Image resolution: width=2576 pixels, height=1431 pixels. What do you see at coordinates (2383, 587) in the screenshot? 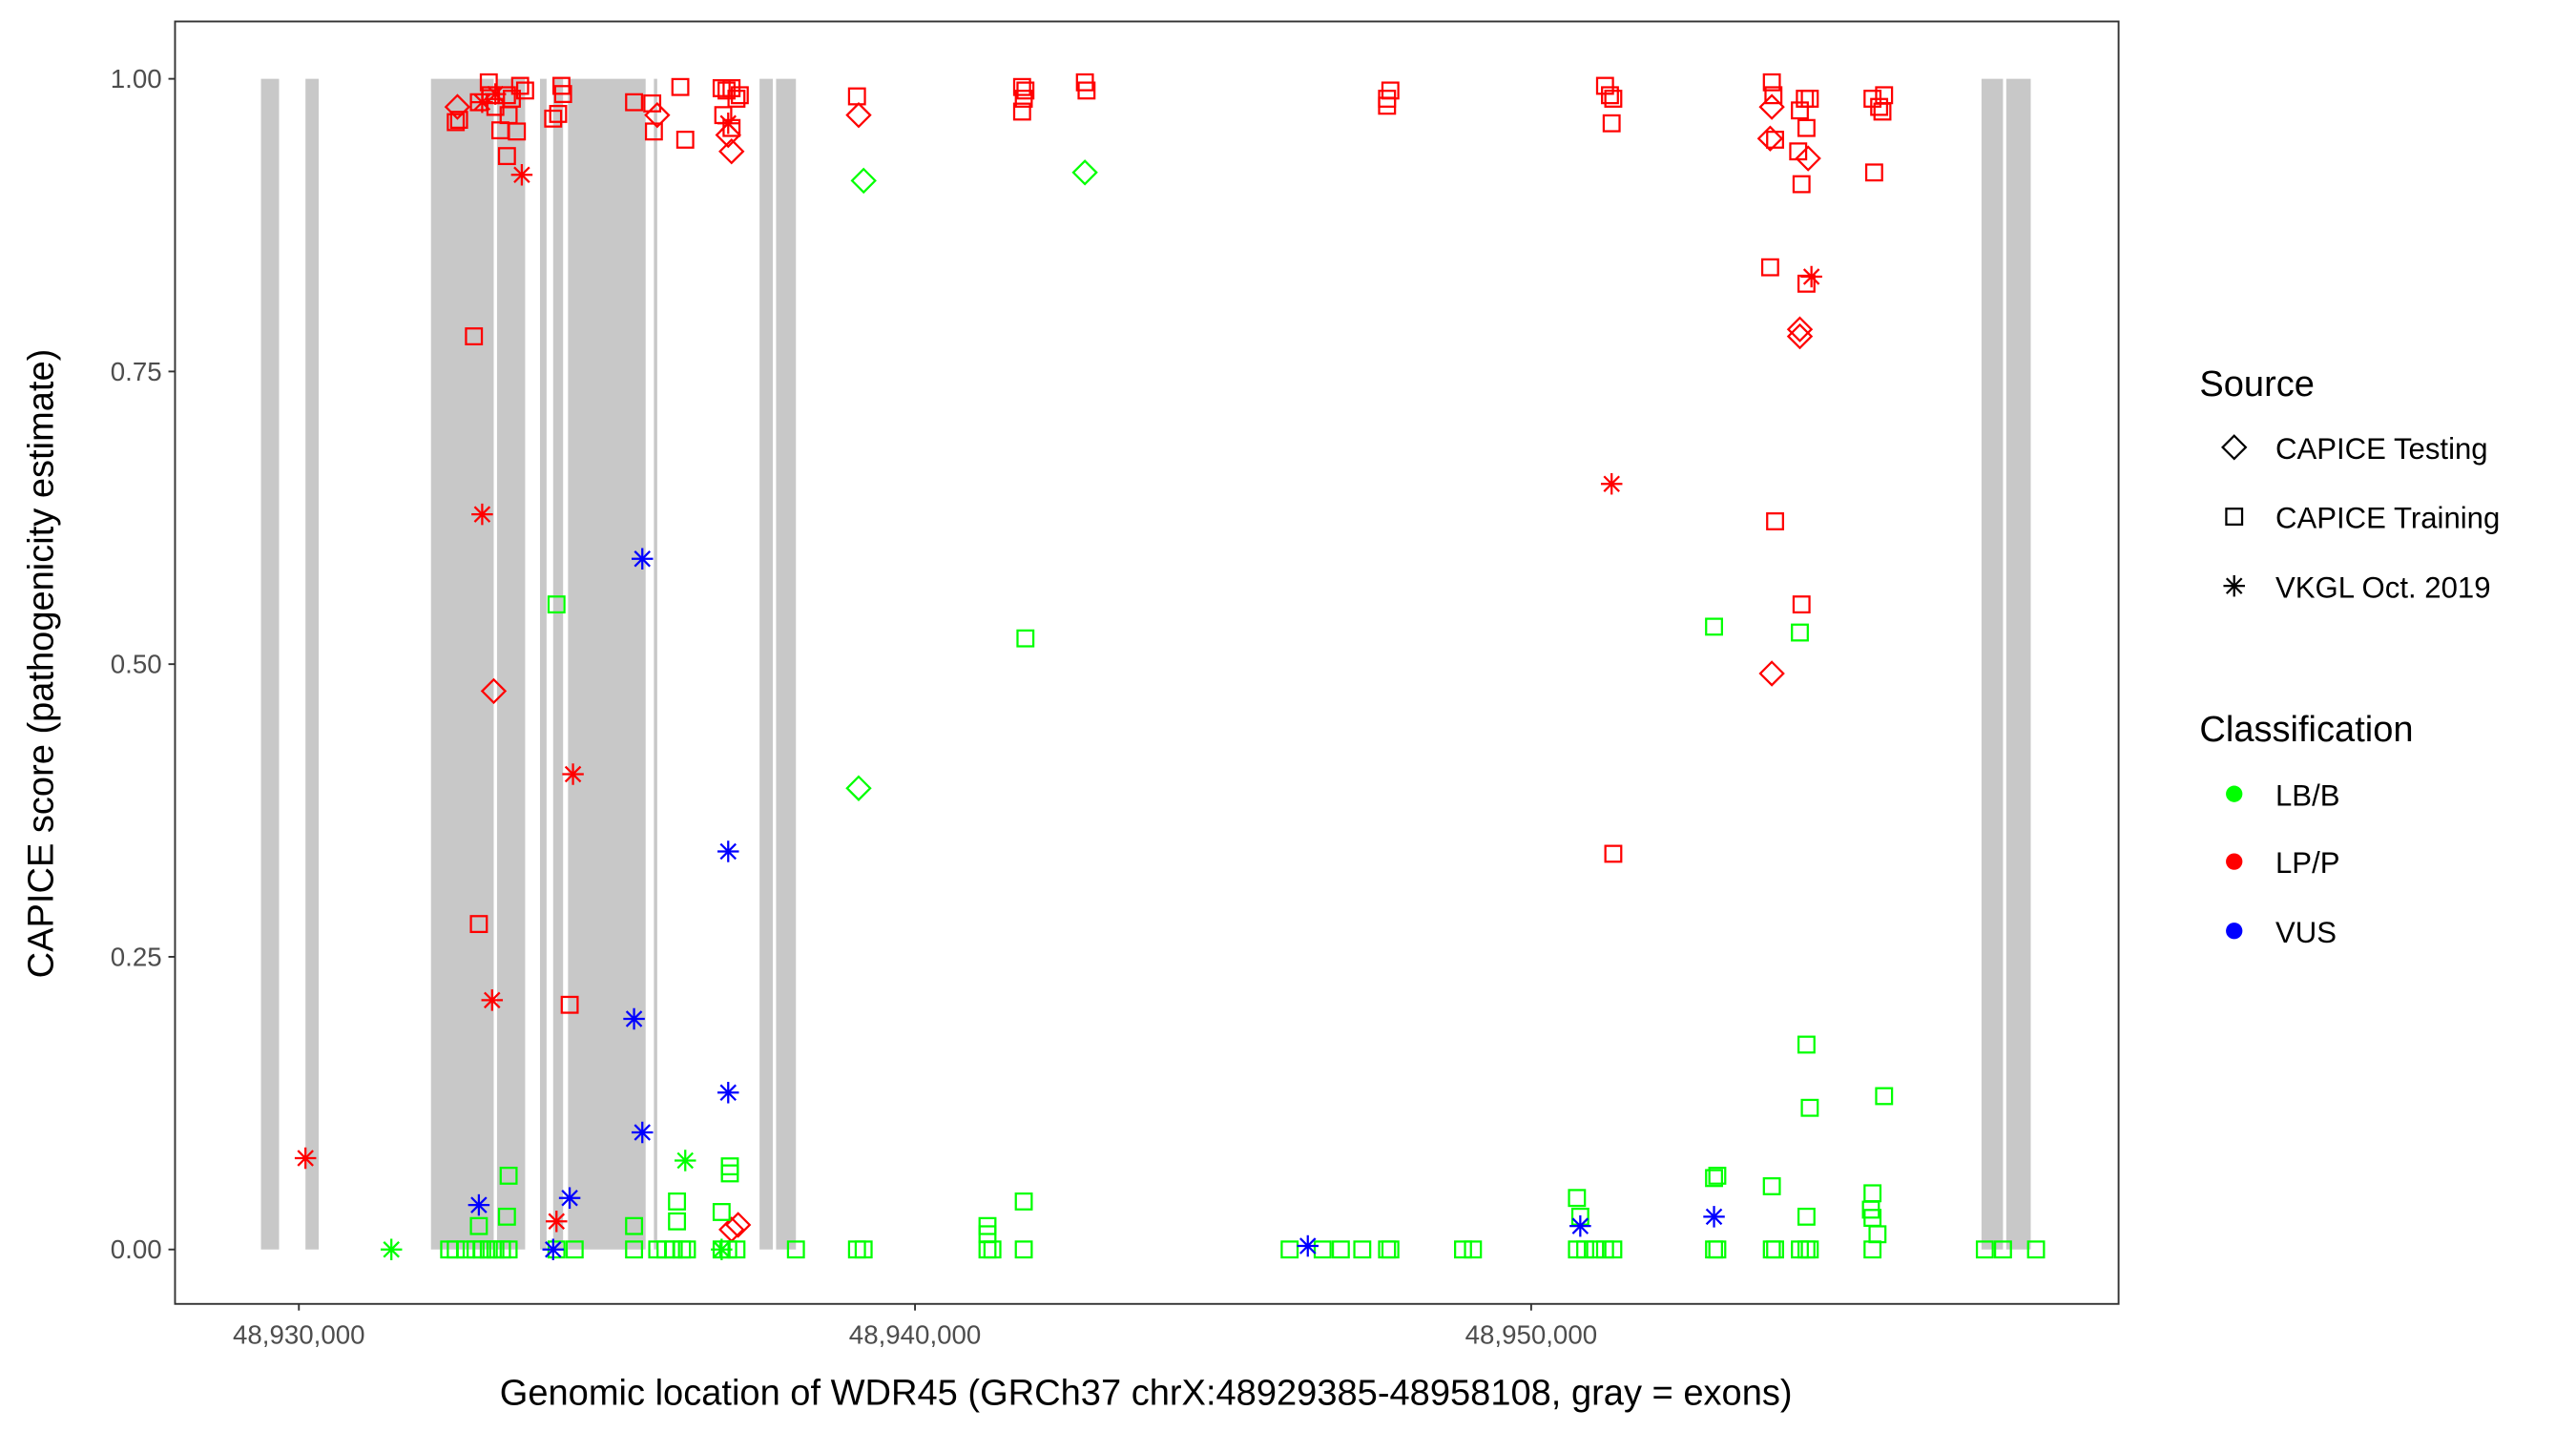
I see `legend-label-vkgl: VKGL Oct. 2019` at bounding box center [2383, 587].